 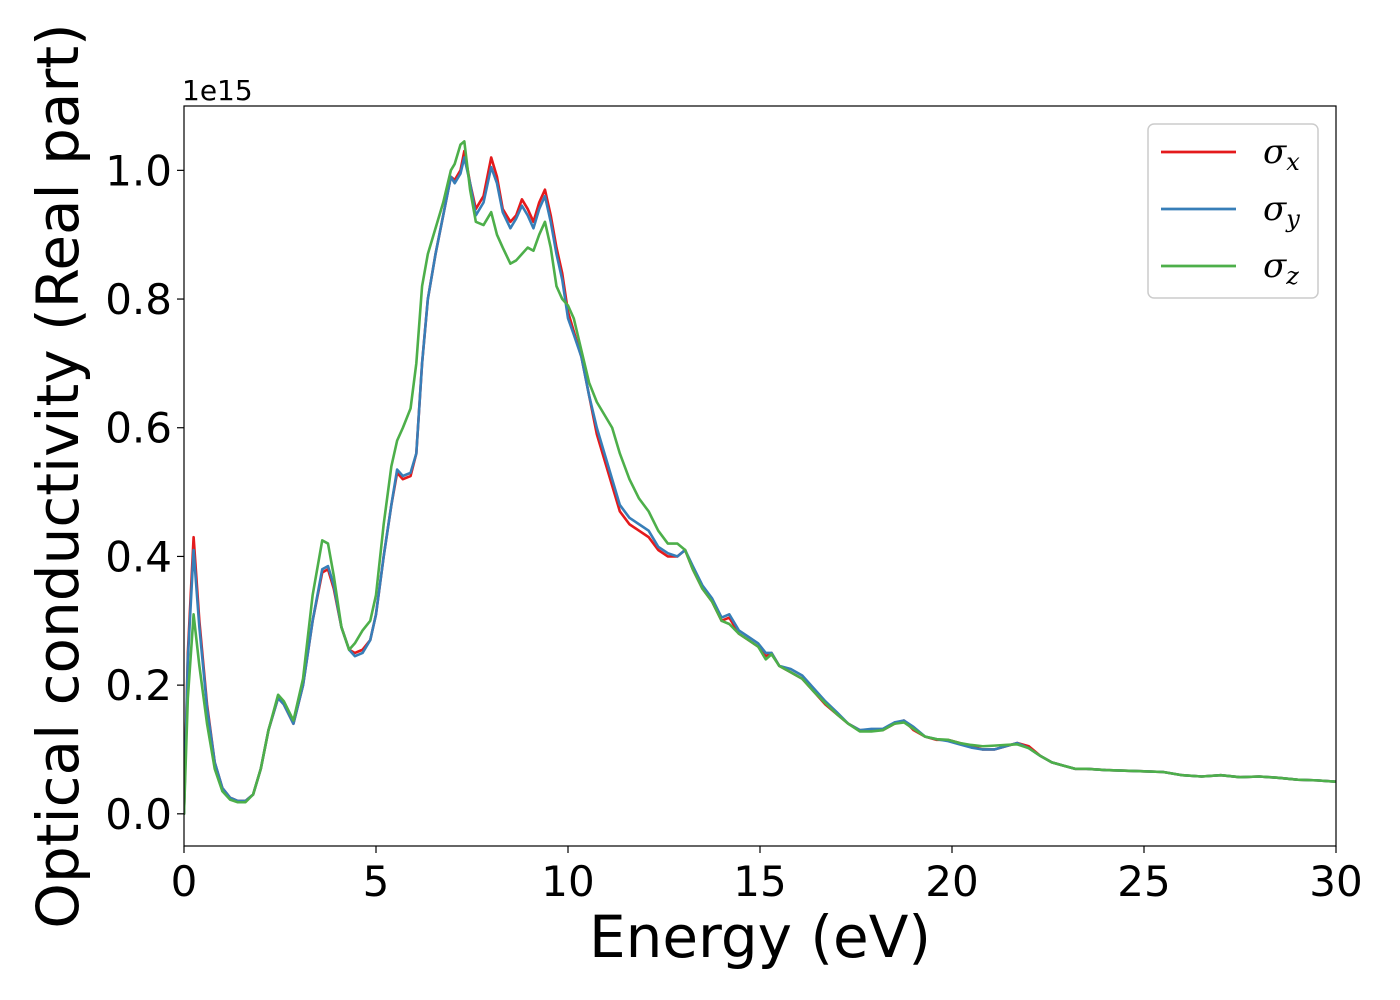 I want to click on legend-box, so click(x=1233, y=211).